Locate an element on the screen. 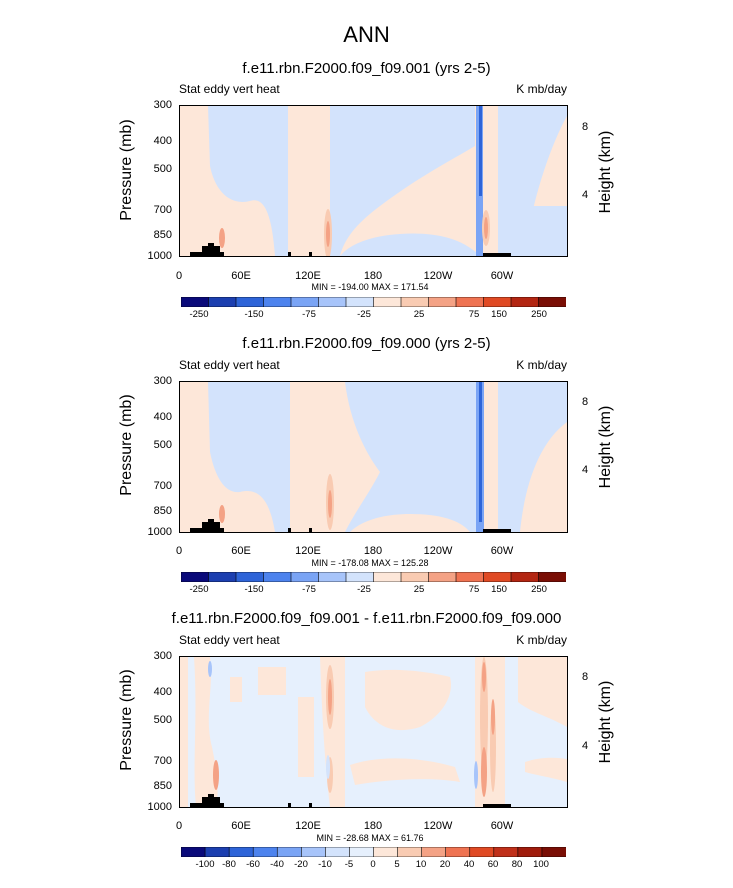 The width and height of the screenshot is (733, 888). colorbar-tick: 5 is located at coordinates (397, 864).